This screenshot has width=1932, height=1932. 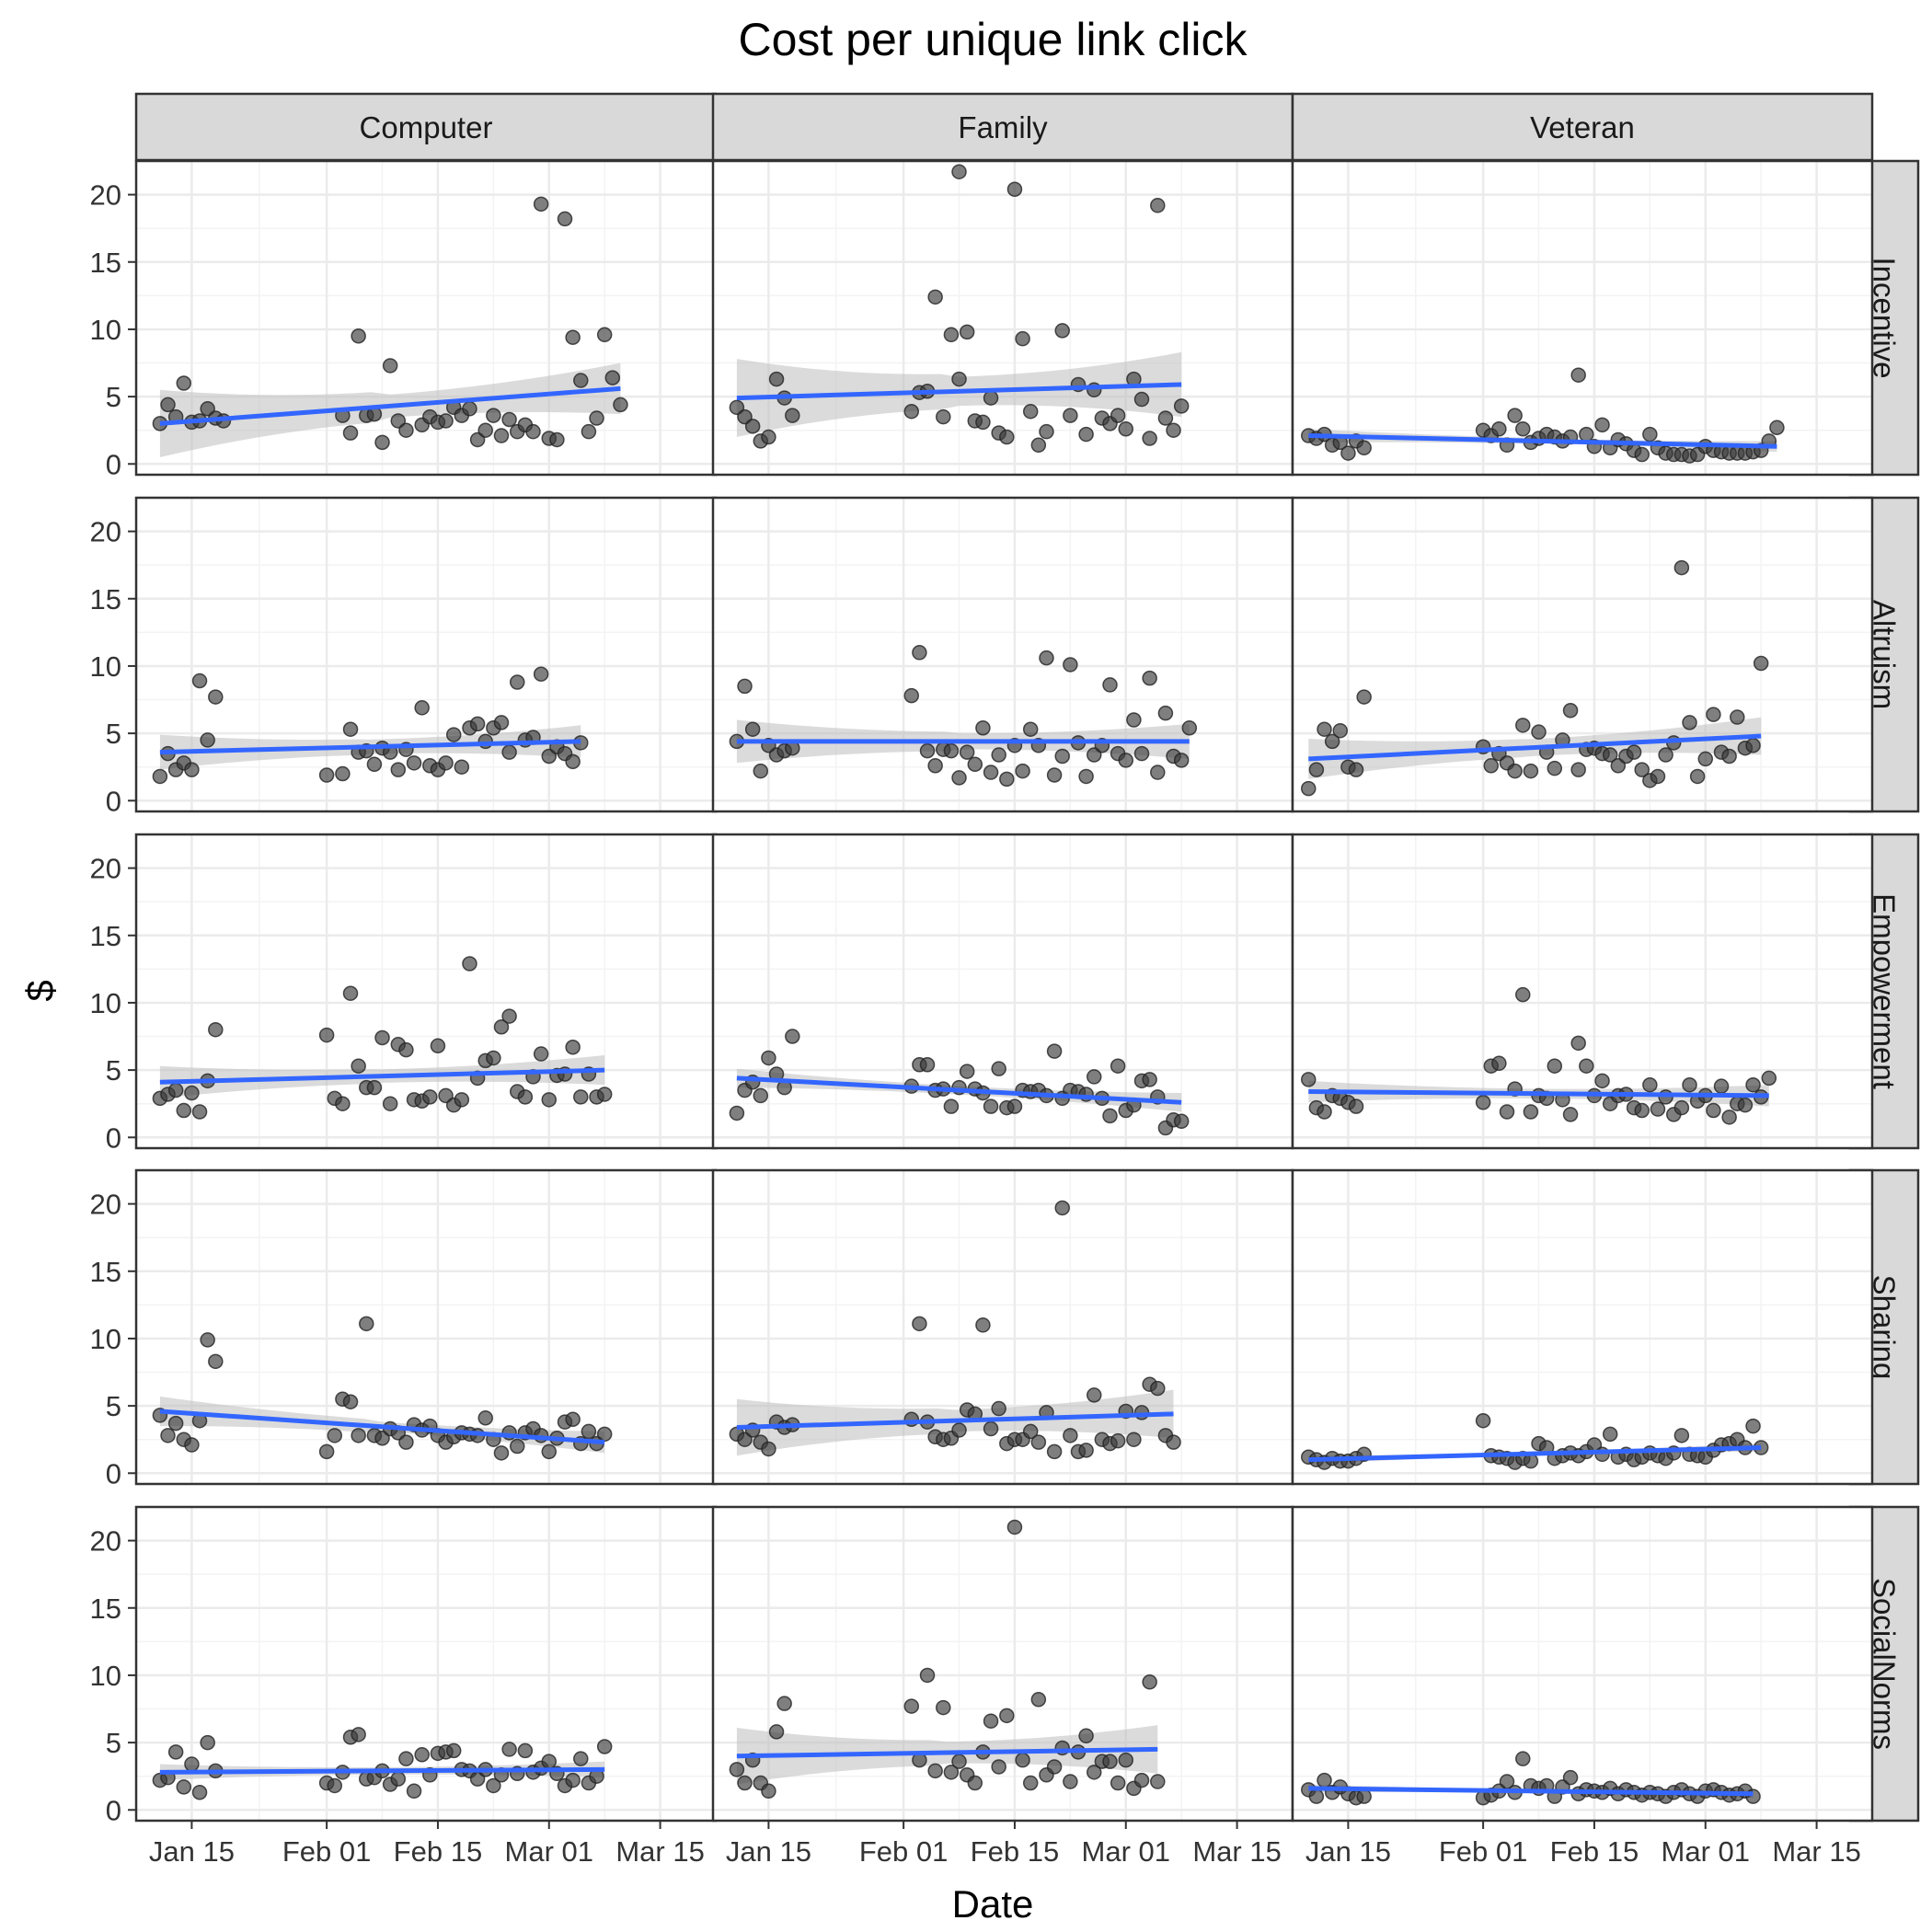 What do you see at coordinates (993, 1904) in the screenshot?
I see `x-axis-title: Date` at bounding box center [993, 1904].